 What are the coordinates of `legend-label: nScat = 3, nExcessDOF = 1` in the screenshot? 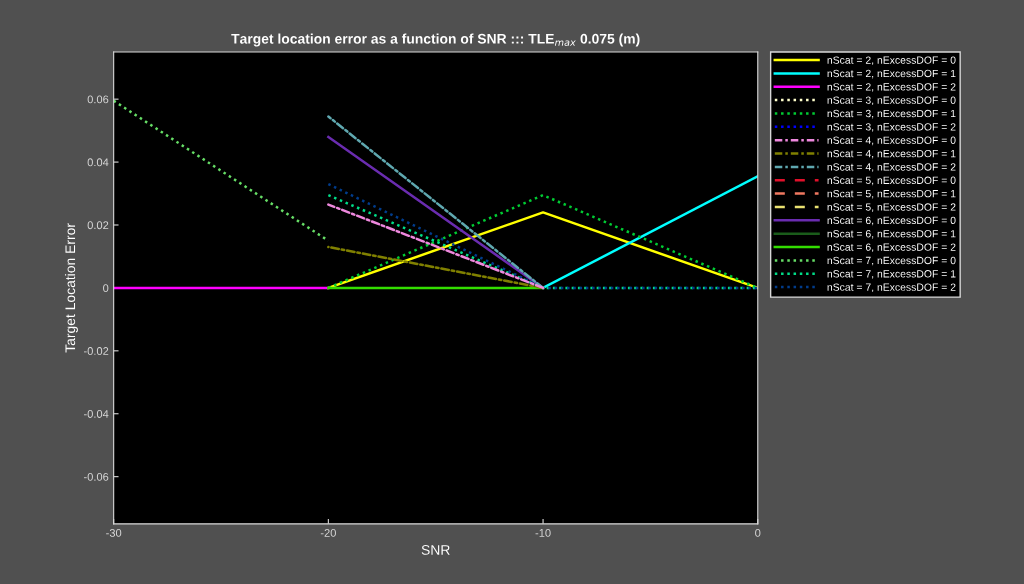 It's located at (891, 114).